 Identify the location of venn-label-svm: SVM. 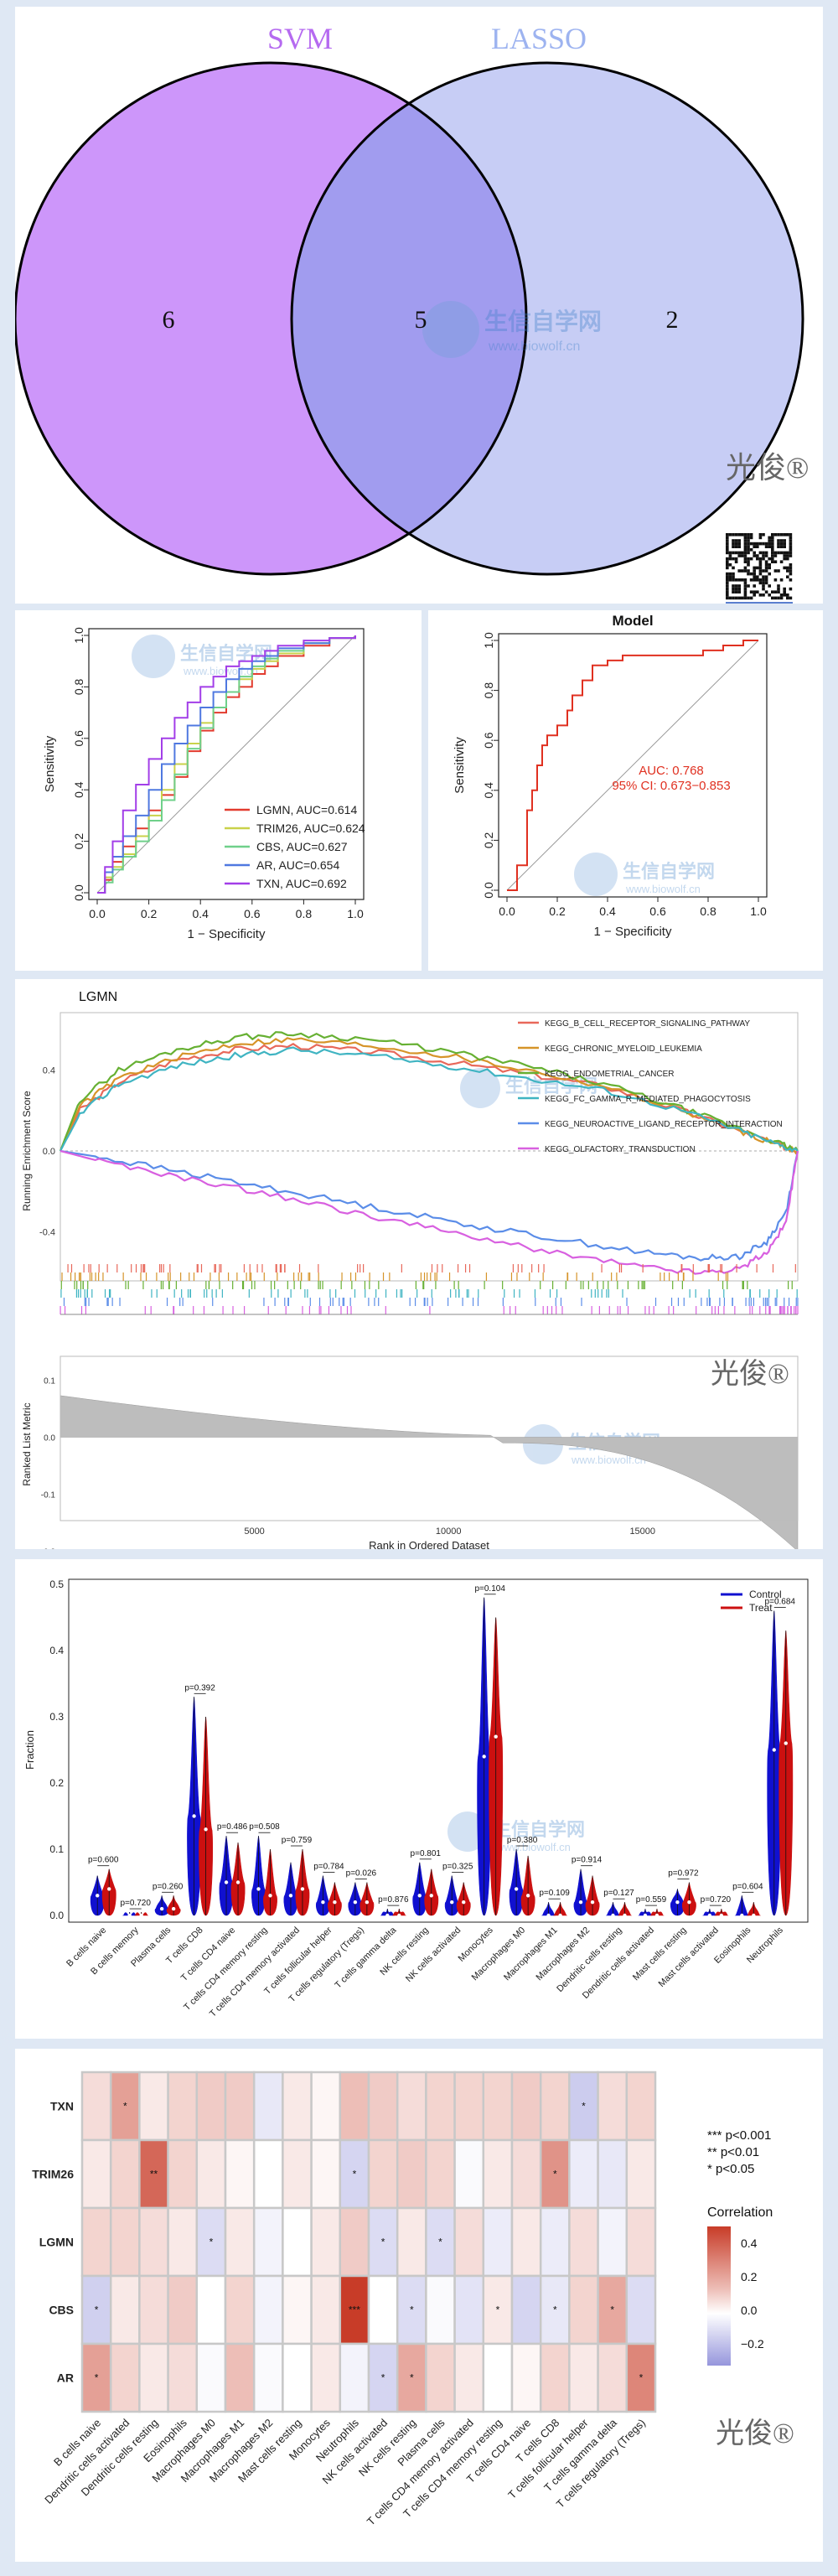
(300, 38).